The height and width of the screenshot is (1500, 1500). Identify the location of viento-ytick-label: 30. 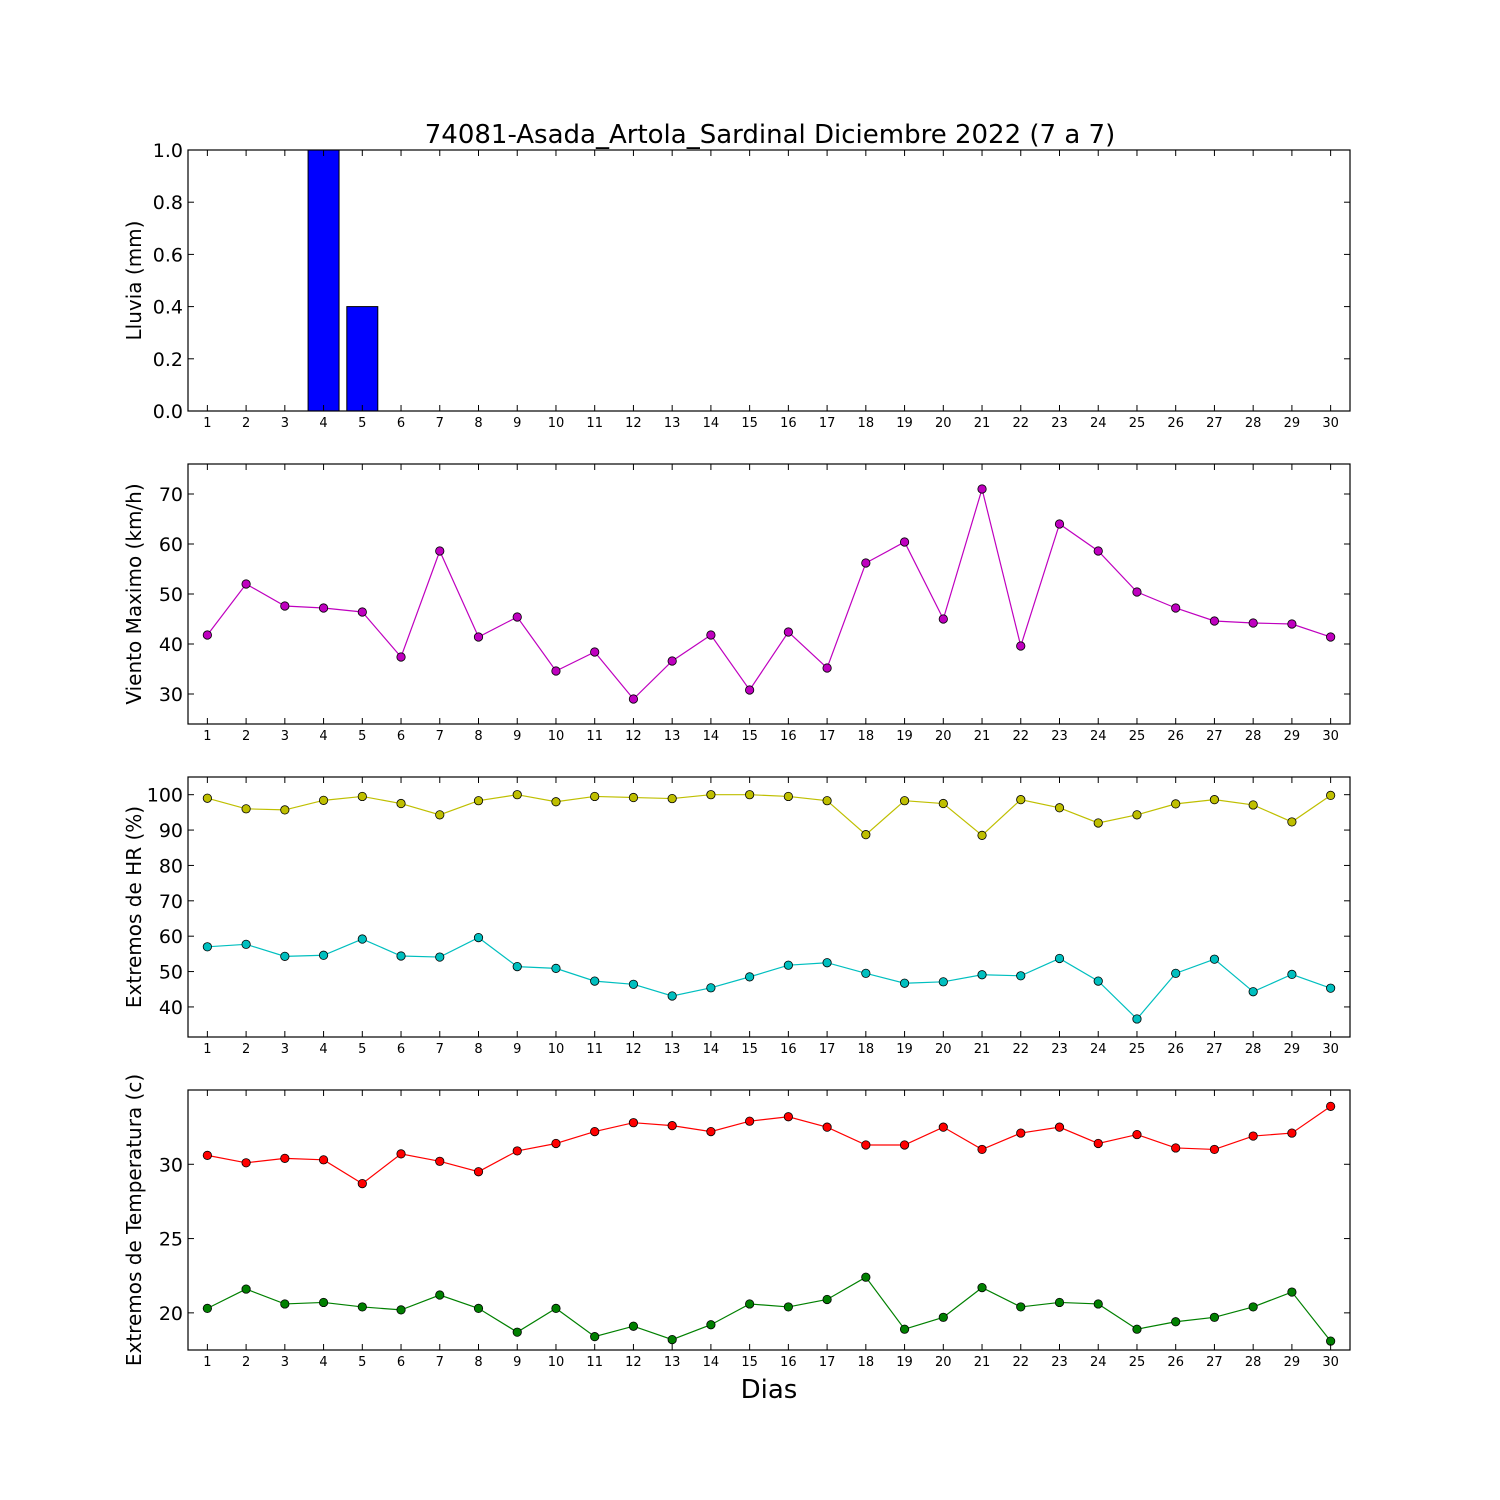
(171, 695).